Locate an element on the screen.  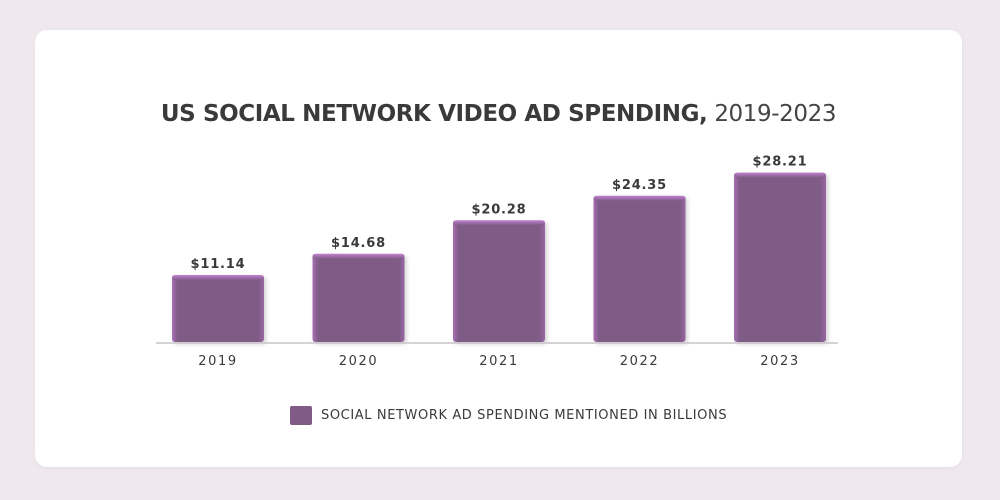
bar-2020 is located at coordinates (358, 297).